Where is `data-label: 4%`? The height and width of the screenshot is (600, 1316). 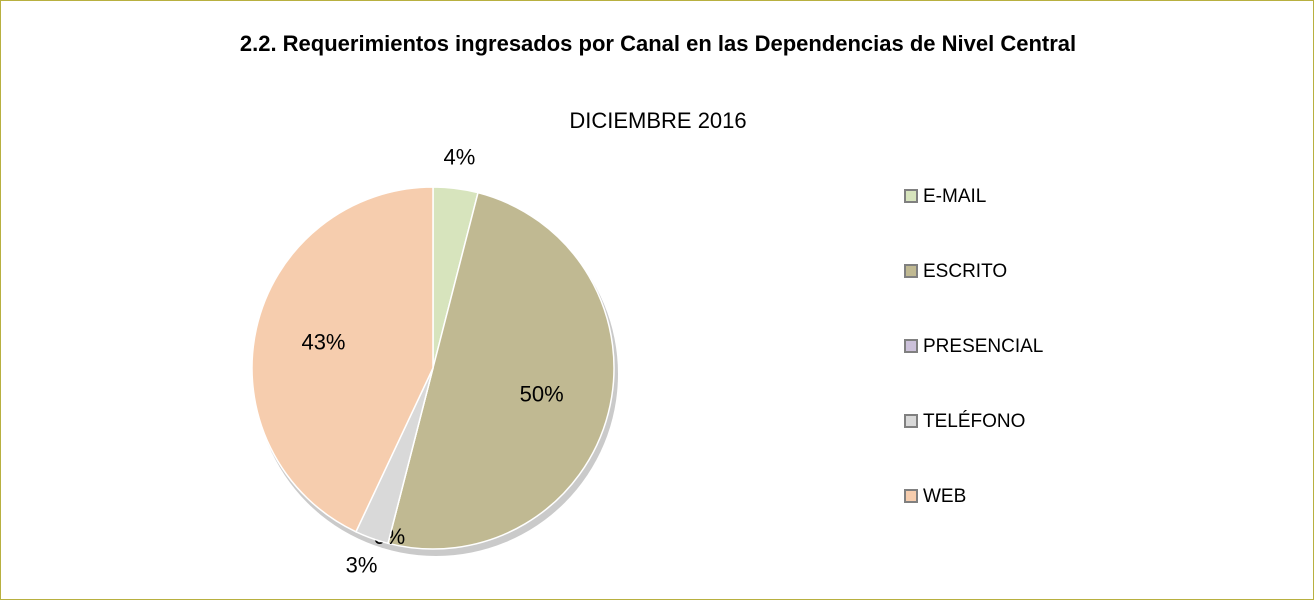 data-label: 4% is located at coordinates (460, 156).